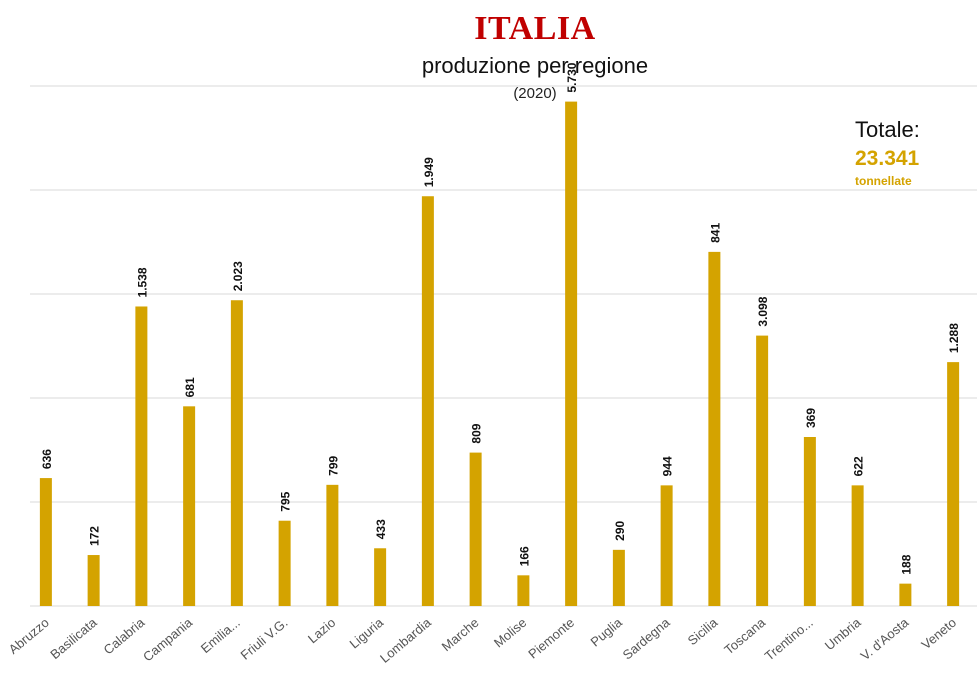  I want to click on data-label-5: 795, so click(286, 501).